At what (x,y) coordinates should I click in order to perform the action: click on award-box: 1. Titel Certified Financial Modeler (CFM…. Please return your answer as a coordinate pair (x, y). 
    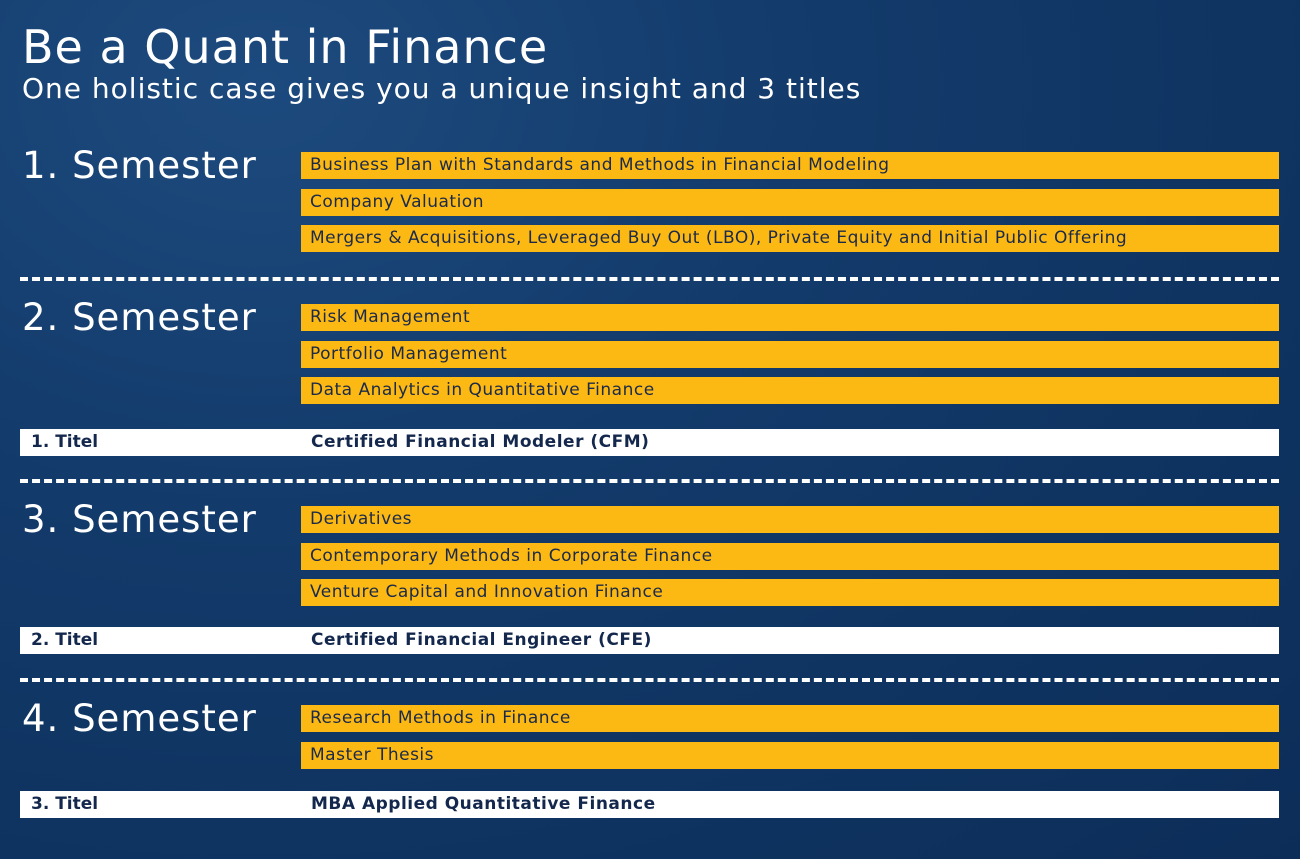
    Looking at the image, I should click on (649, 442).